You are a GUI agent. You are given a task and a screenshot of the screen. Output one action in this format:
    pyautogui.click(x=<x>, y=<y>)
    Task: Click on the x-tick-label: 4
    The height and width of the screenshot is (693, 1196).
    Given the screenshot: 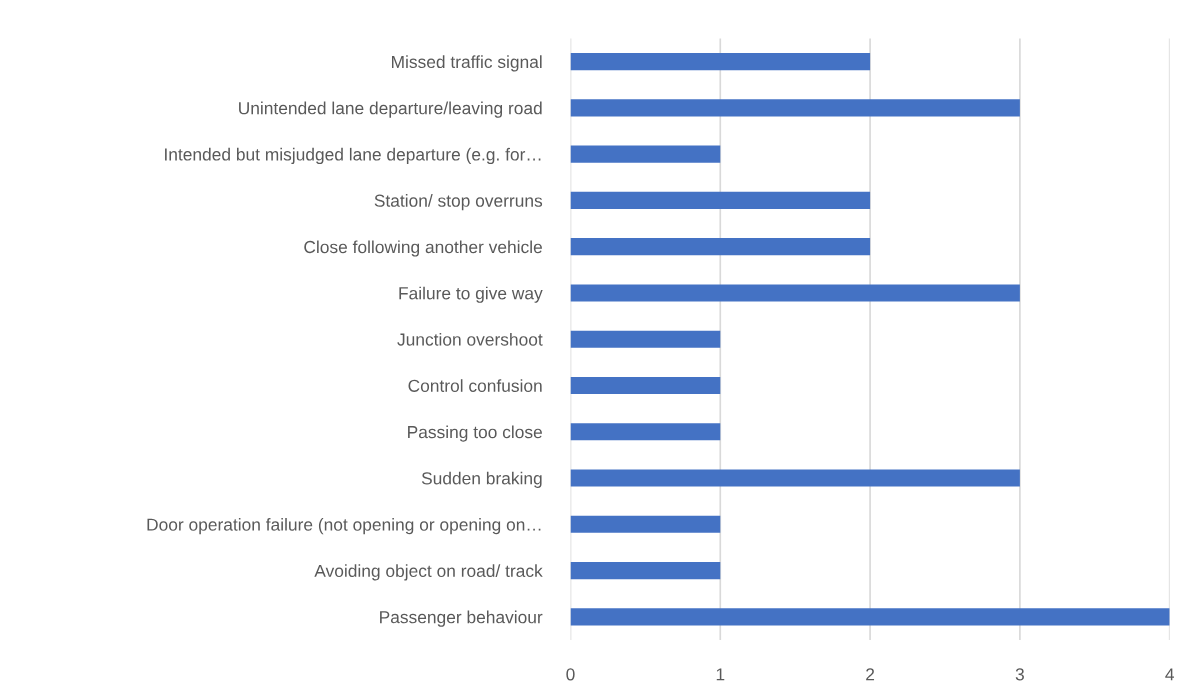 What is the action you would take?
    pyautogui.click(x=1170, y=674)
    